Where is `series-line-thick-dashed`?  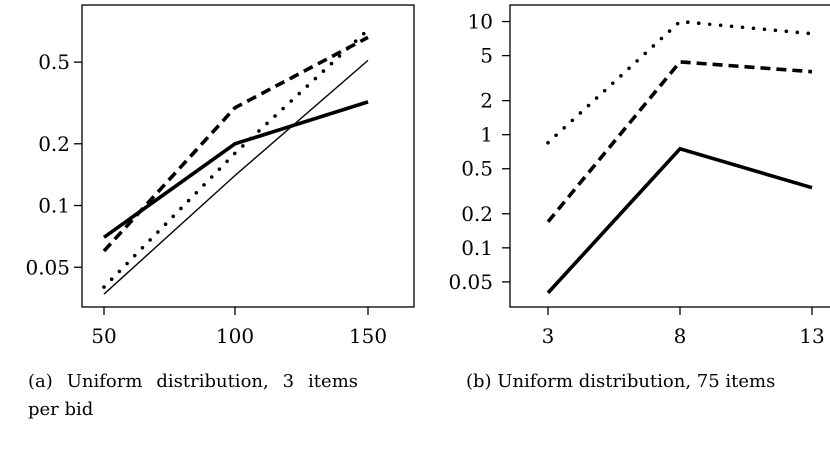
series-line-thick-dashed is located at coordinates (680, 142).